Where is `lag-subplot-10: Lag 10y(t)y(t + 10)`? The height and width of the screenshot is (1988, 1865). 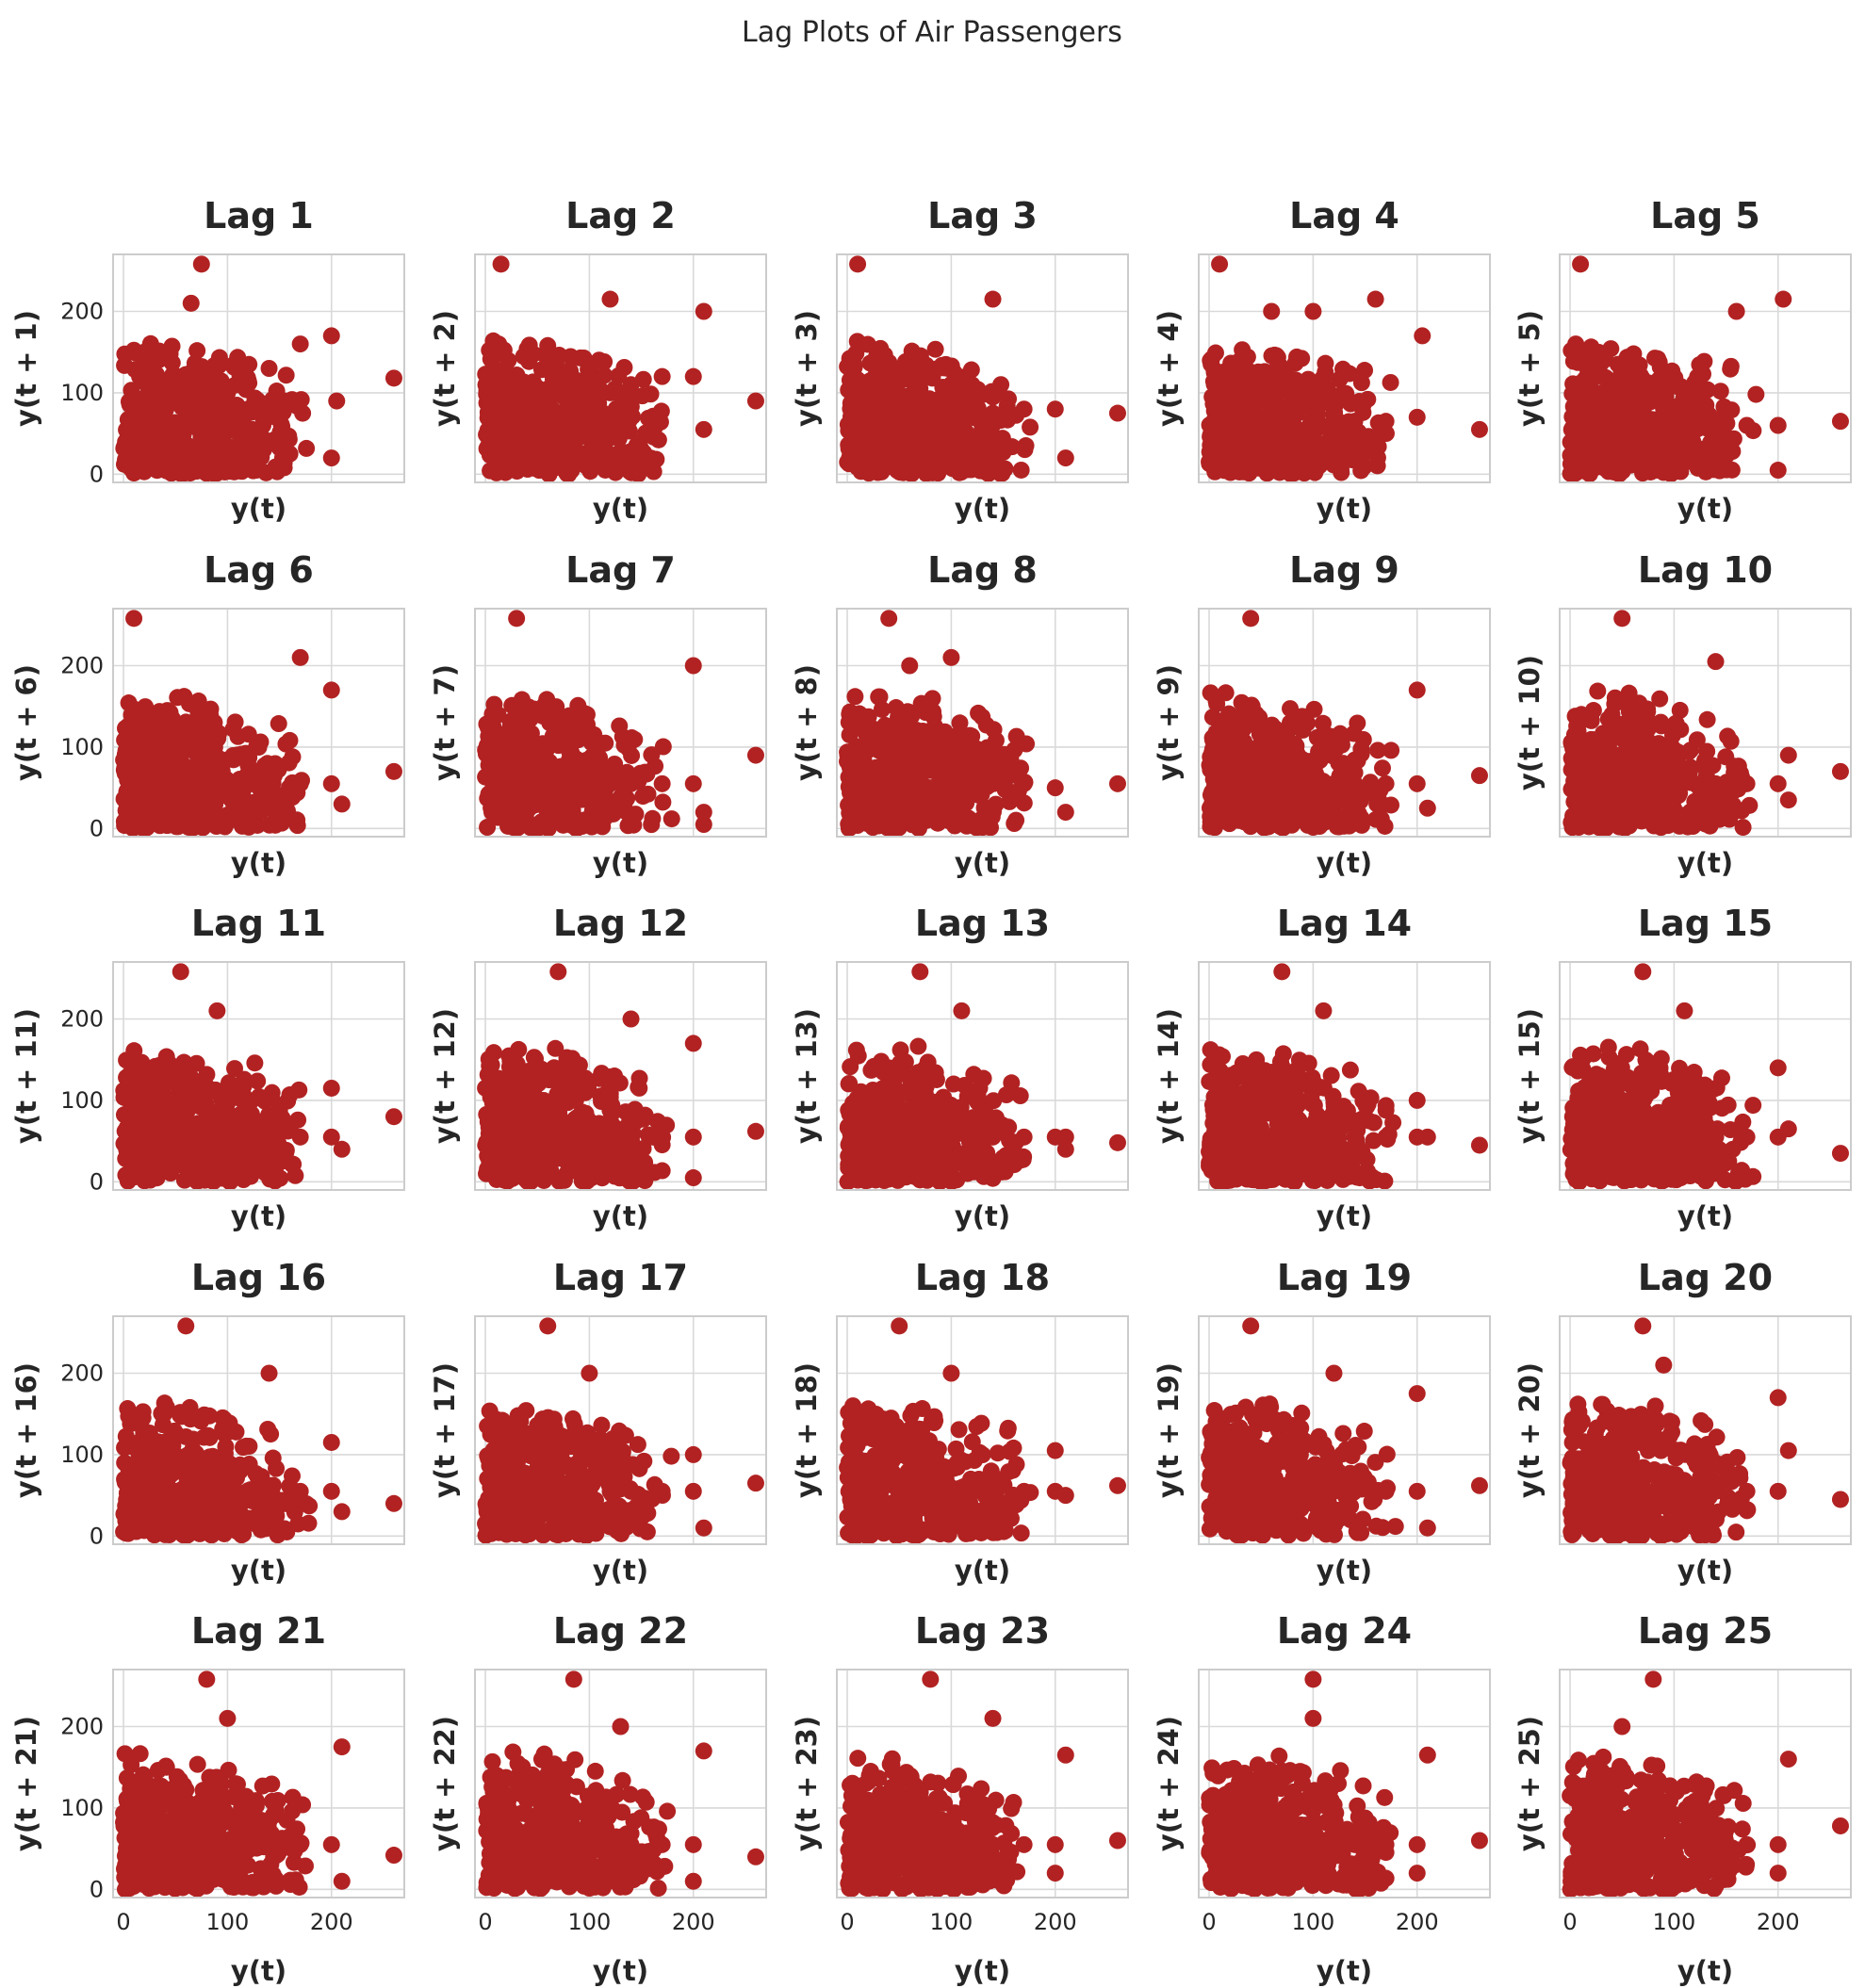
lag-subplot-10: Lag 10y(t)y(t + 10) is located at coordinates (1682, 714).